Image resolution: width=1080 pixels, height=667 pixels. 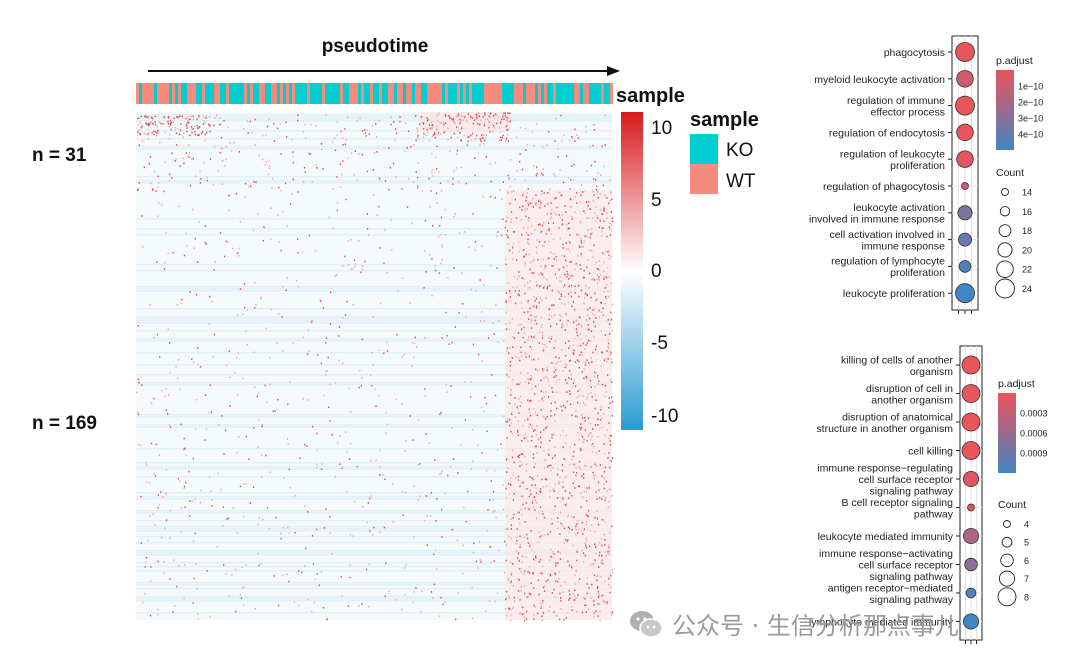 What do you see at coordinates (896, 101) in the screenshot?
I see `dotplot-term-label: regulation of immune` at bounding box center [896, 101].